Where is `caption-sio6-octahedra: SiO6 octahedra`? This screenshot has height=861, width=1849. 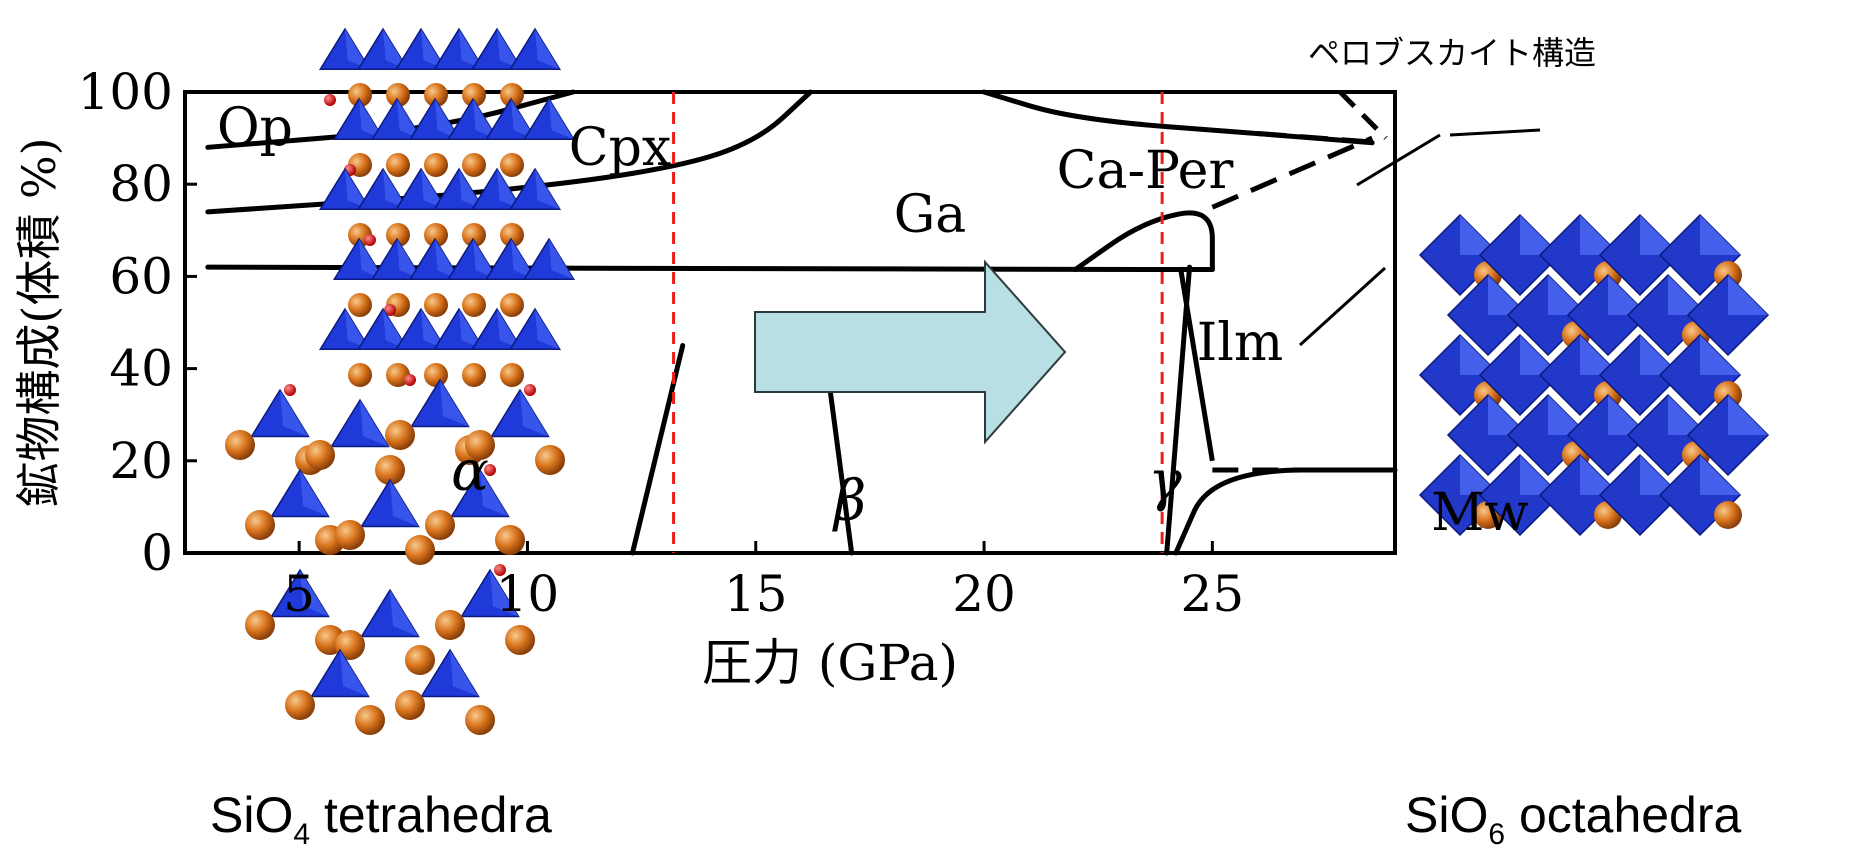
caption-sio6-octahedra: SiO6 octahedra is located at coordinates (1573, 820).